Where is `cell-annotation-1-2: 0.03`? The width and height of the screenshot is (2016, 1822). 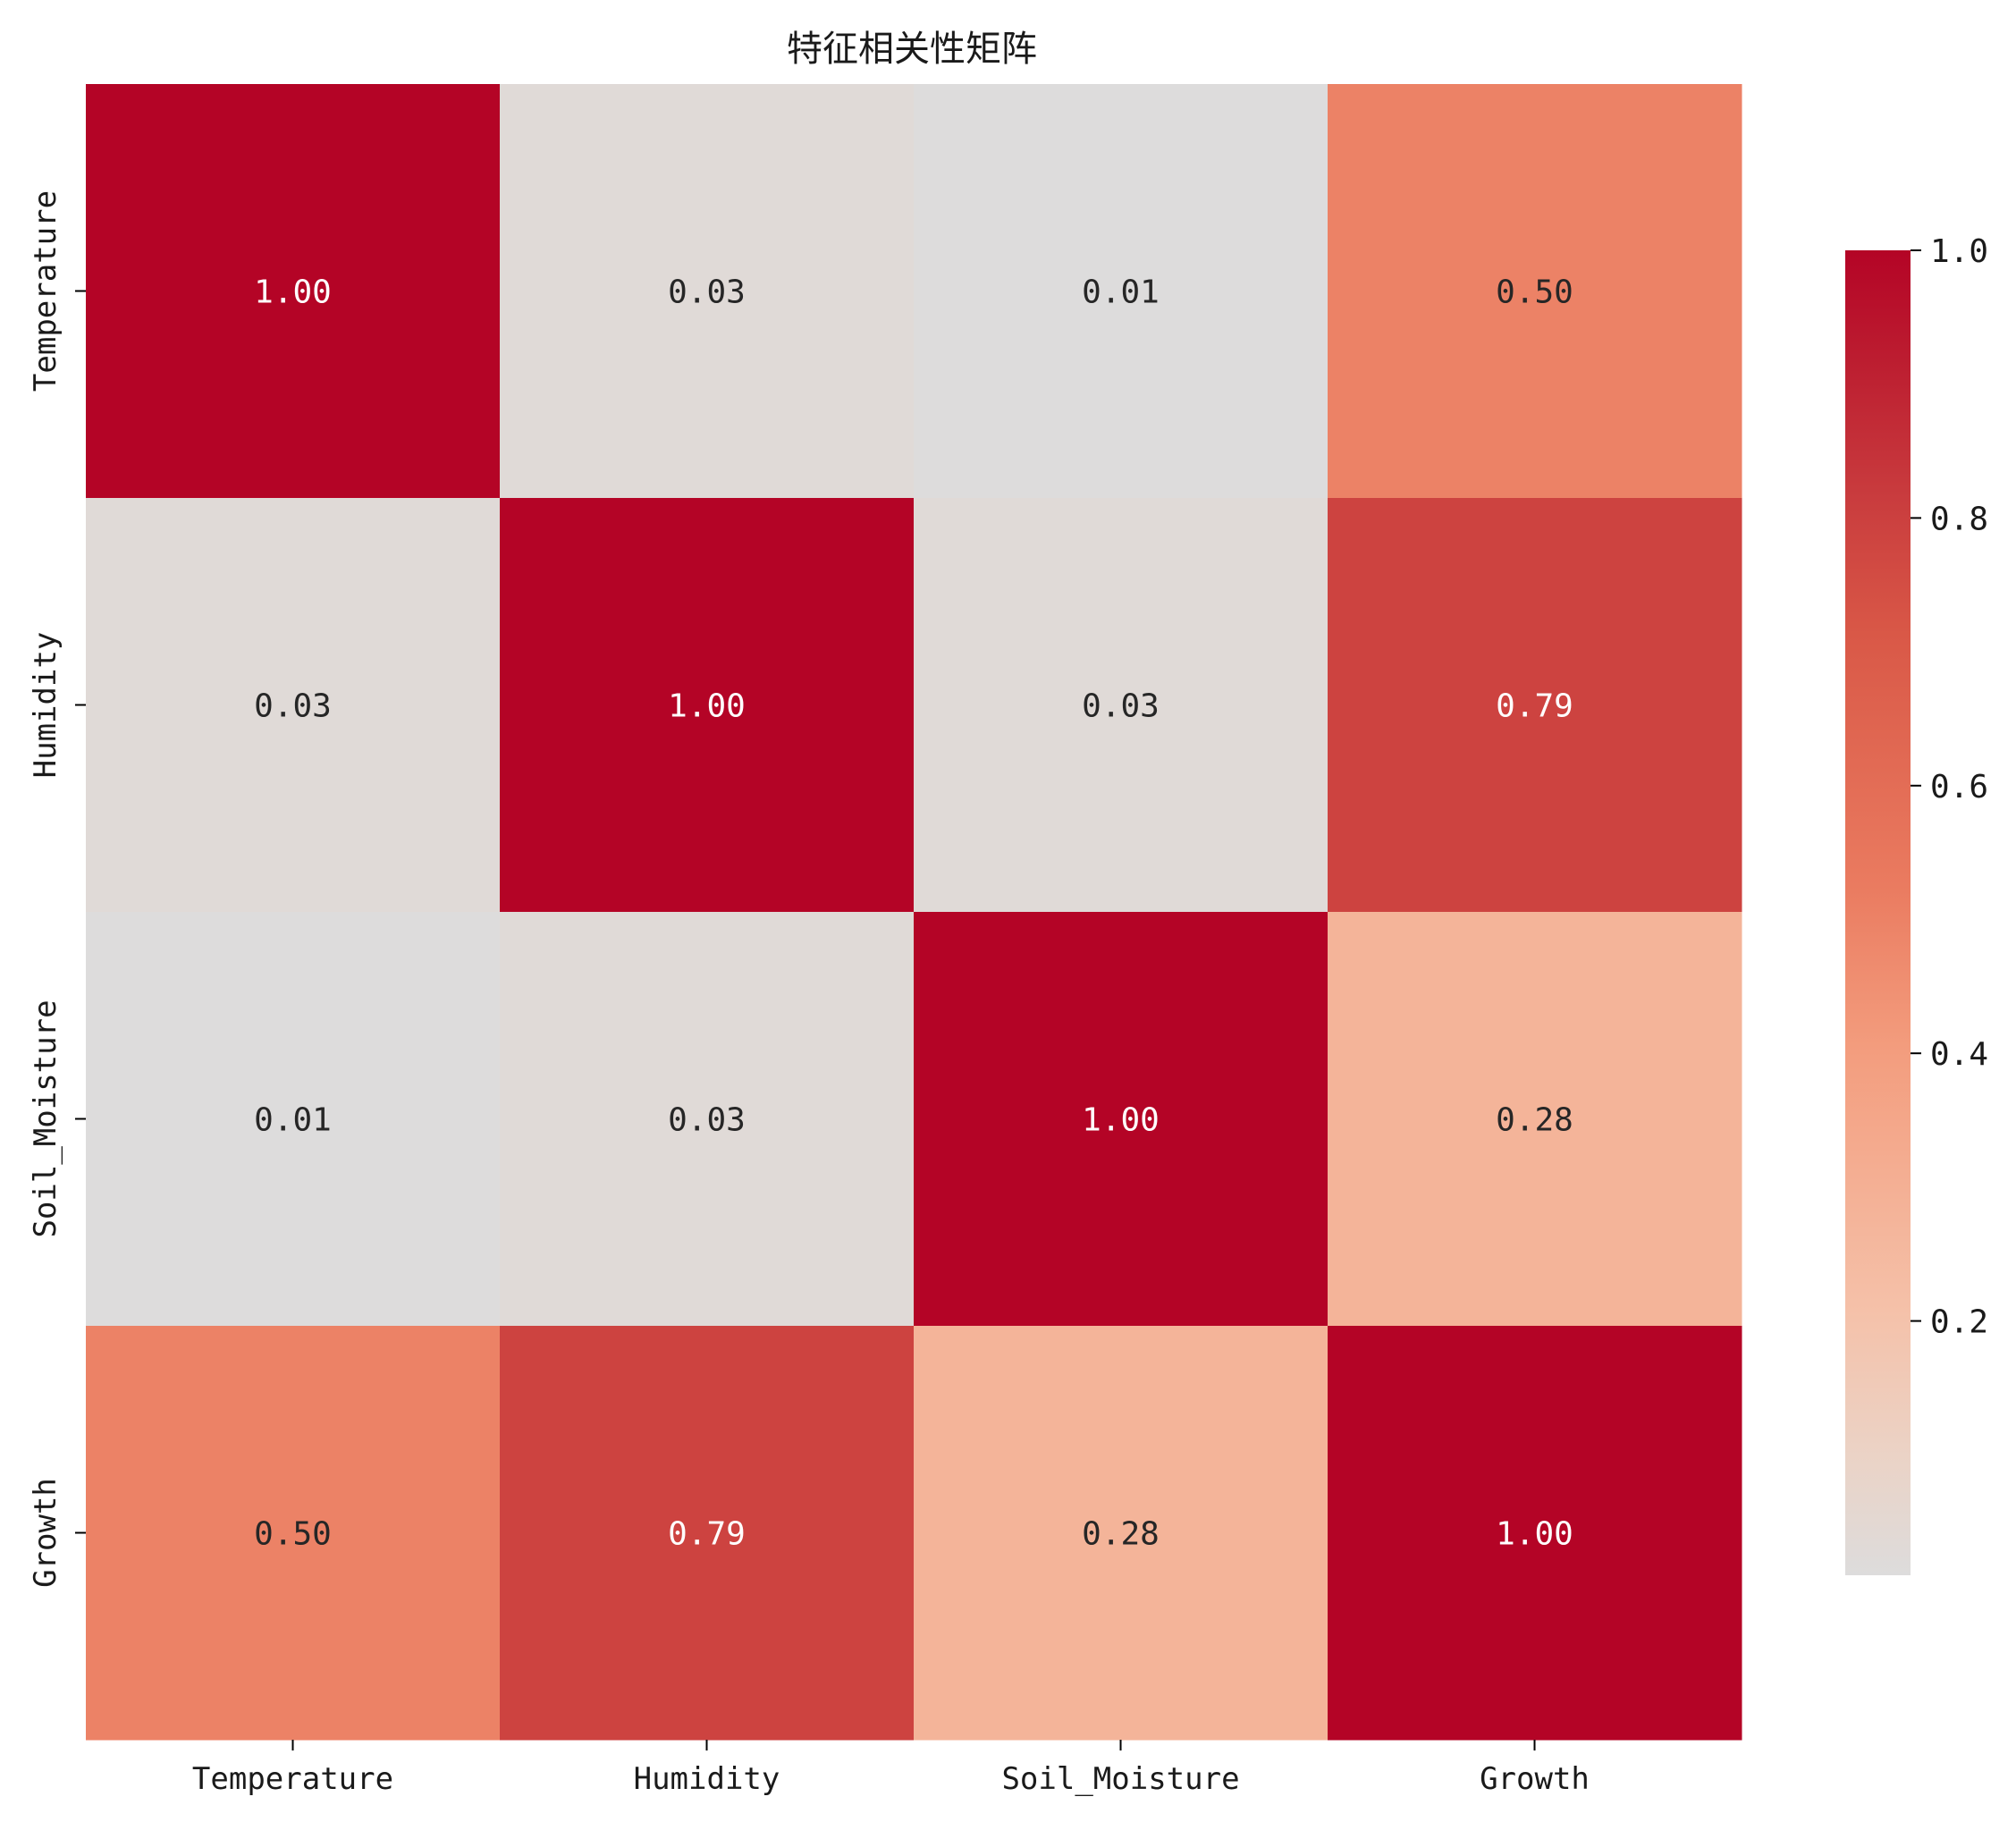 cell-annotation-1-2: 0.03 is located at coordinates (1121, 706).